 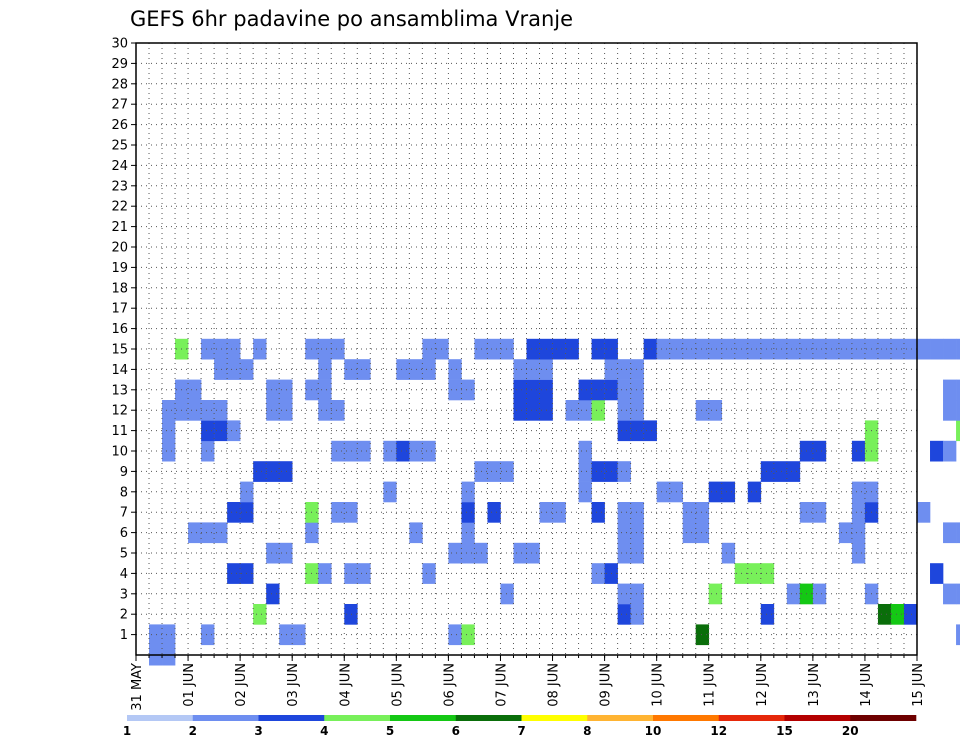 What do you see at coordinates (119, 452) in the screenshot?
I see `y-tick-label: 10` at bounding box center [119, 452].